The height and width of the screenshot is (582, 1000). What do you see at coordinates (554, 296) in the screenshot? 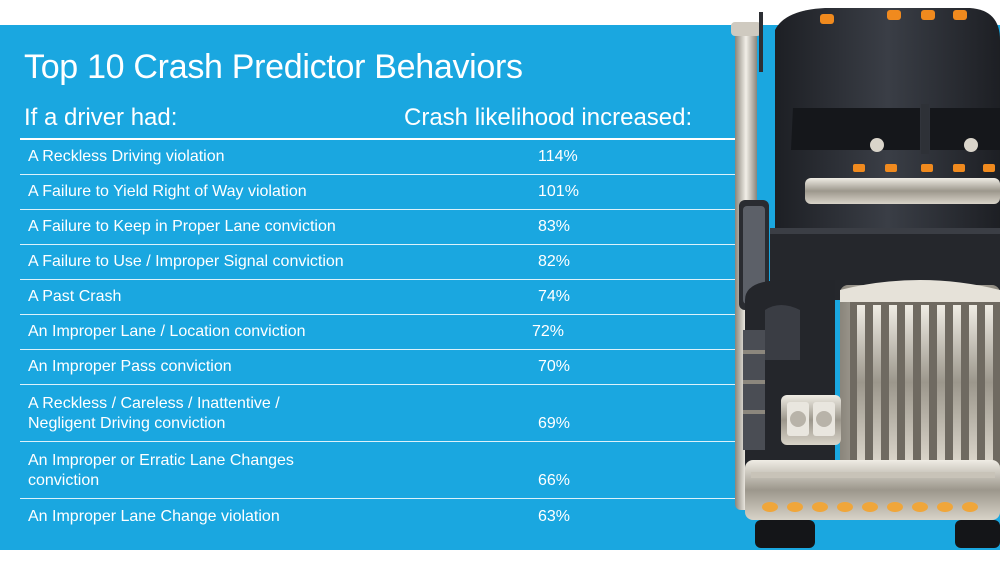
I see `row-value: 74%` at bounding box center [554, 296].